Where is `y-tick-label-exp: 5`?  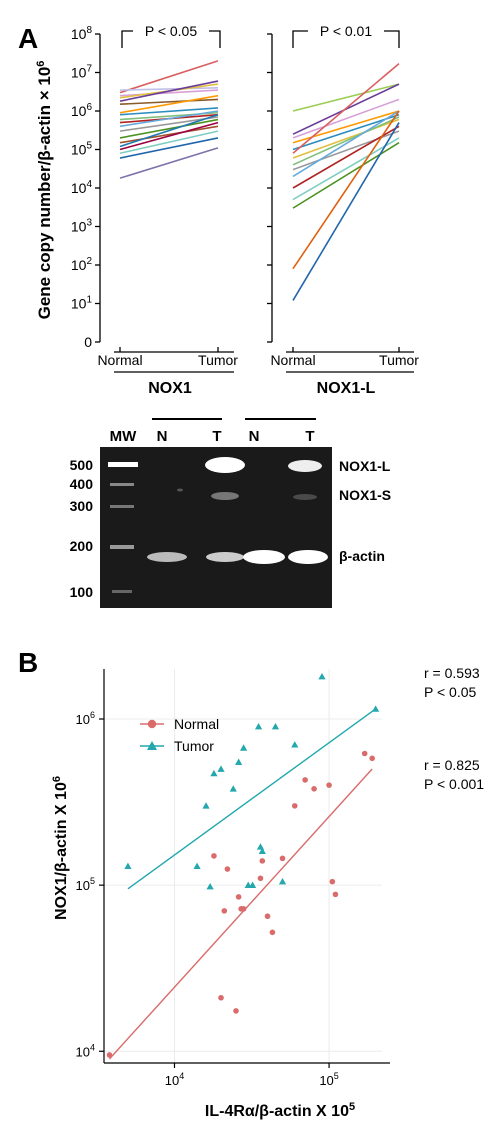
y-tick-label-exp: 5 is located at coordinates (89, 146).